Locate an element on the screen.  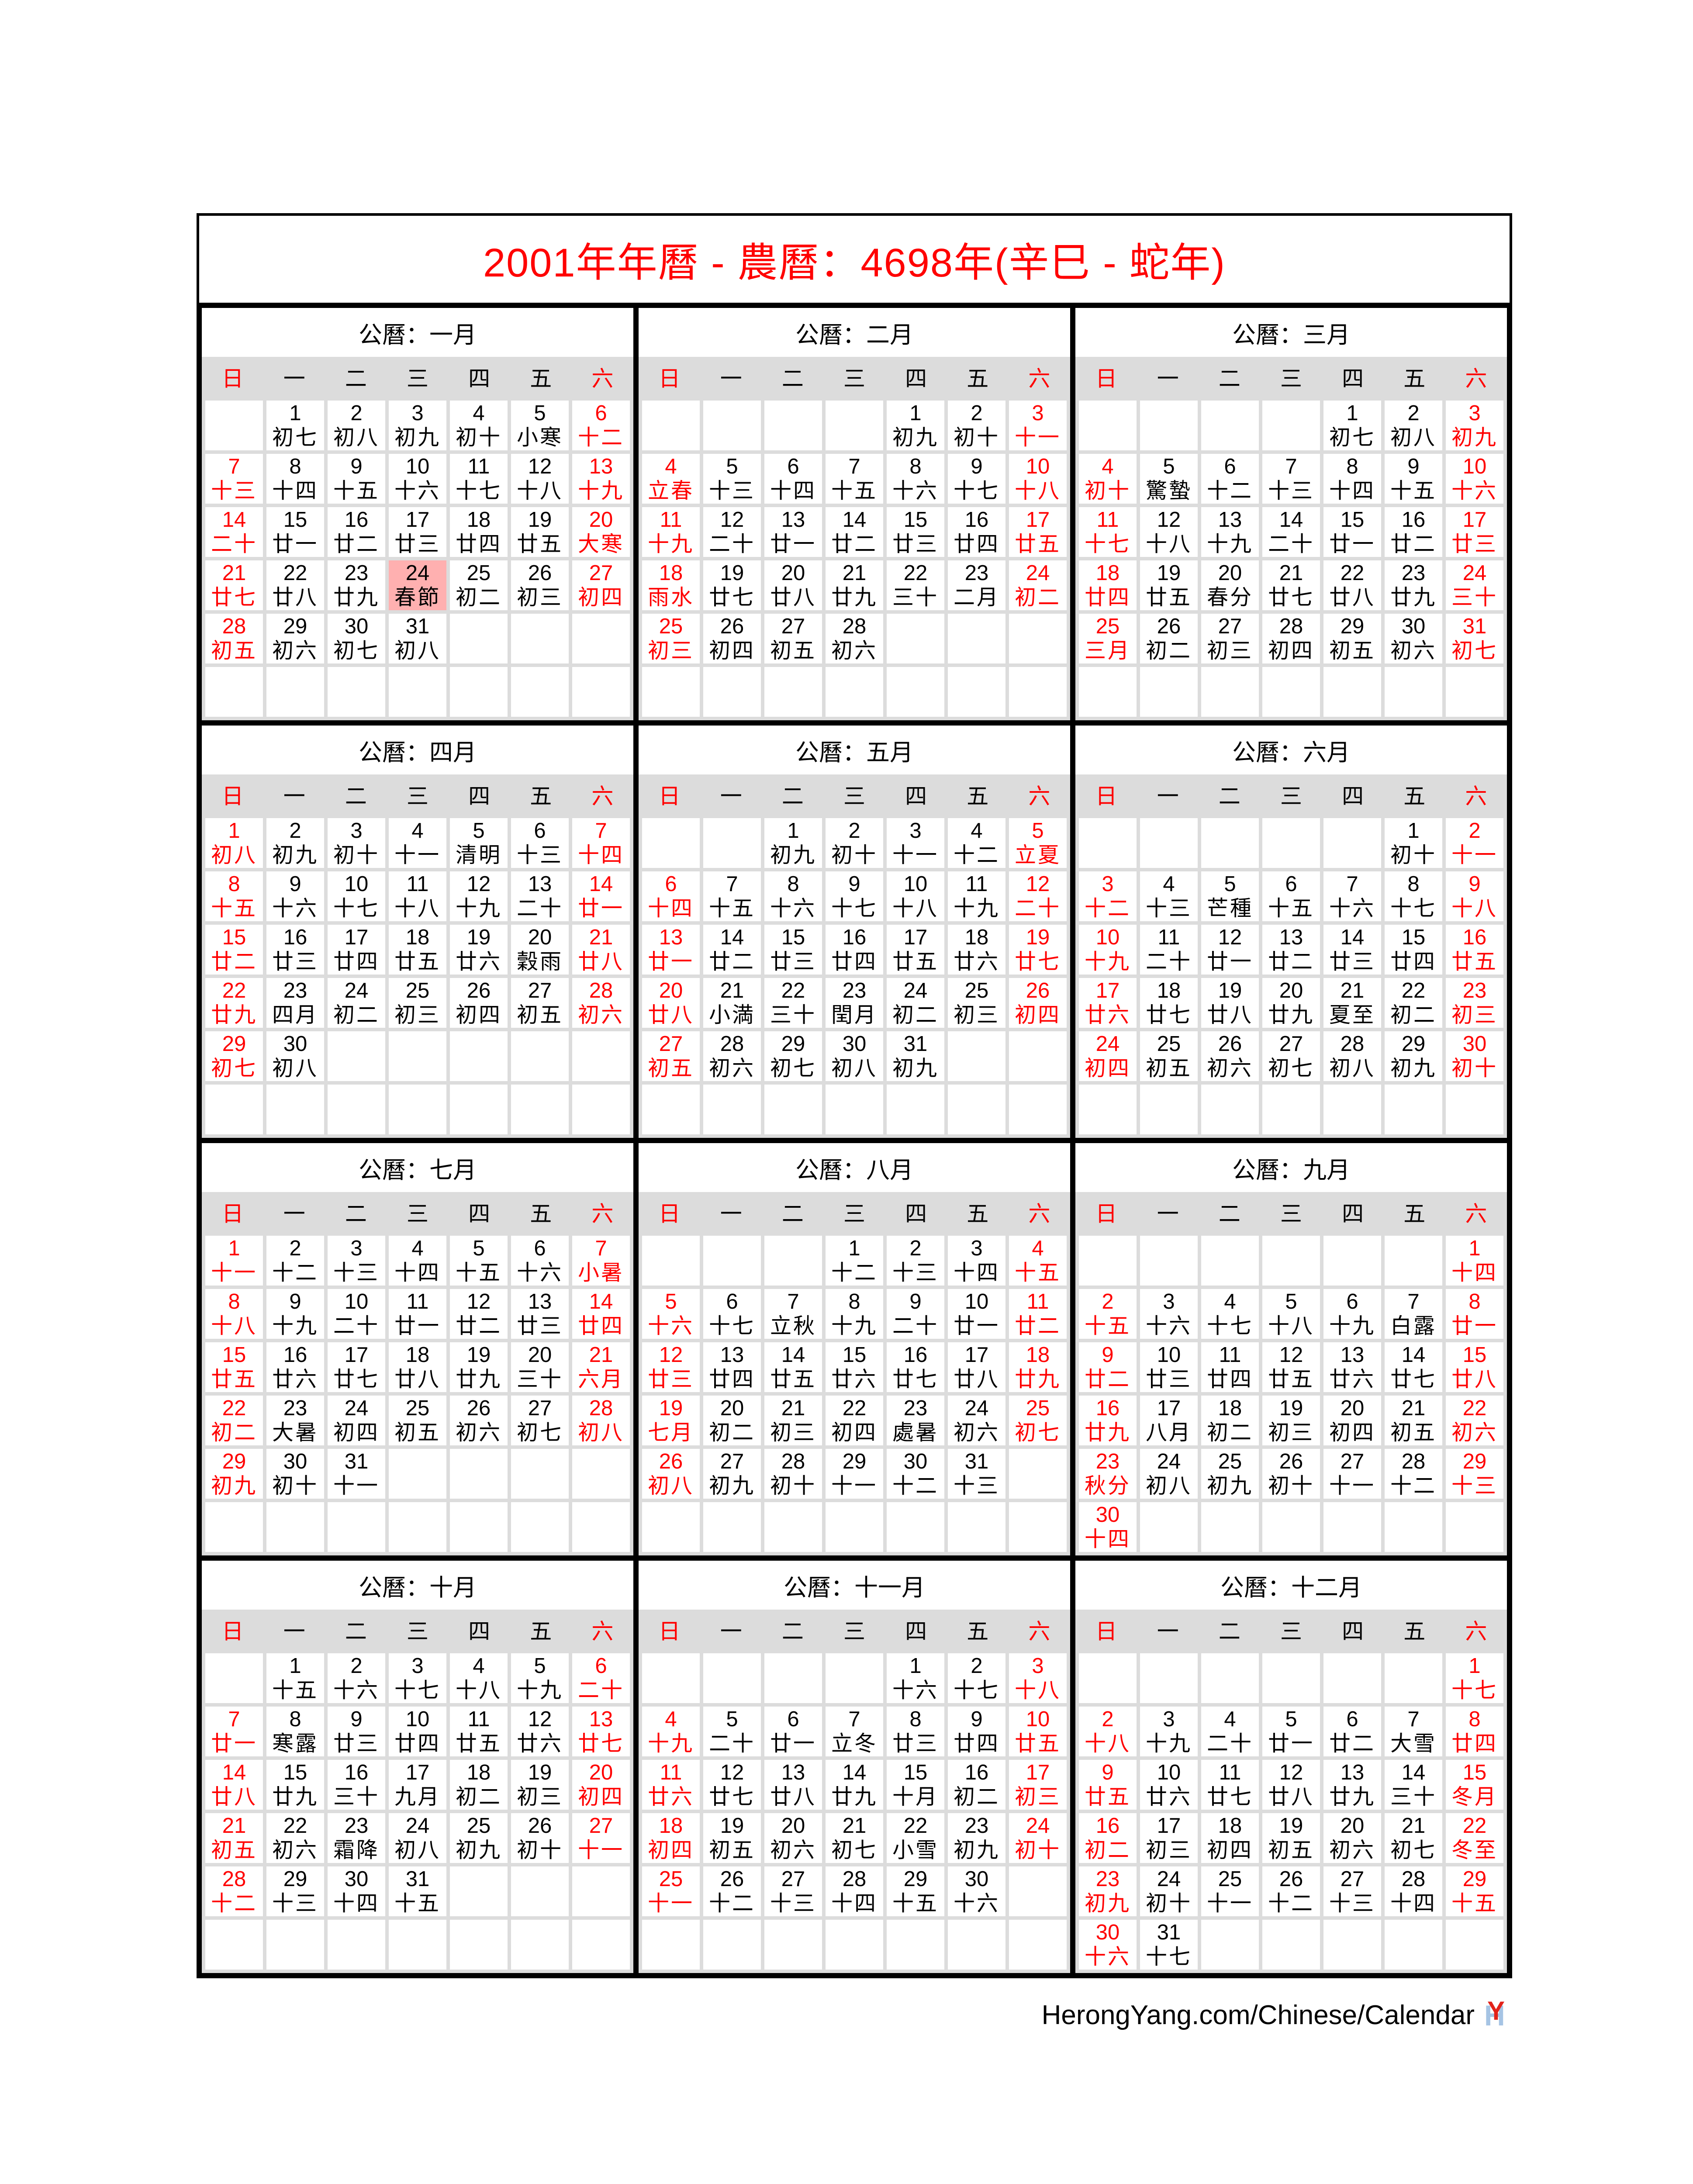
weekday-label: 五 is located at coordinates (1414, 796).